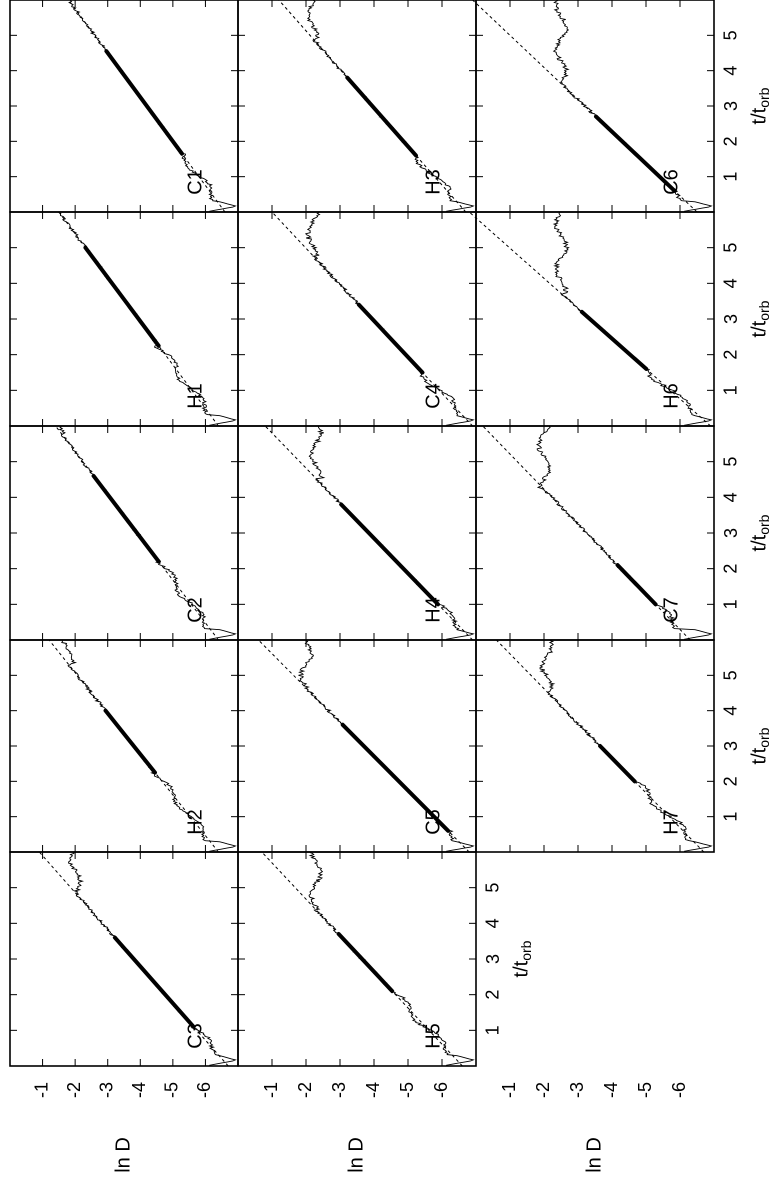  I want to click on panel-H4: H4, so click(357, 533).